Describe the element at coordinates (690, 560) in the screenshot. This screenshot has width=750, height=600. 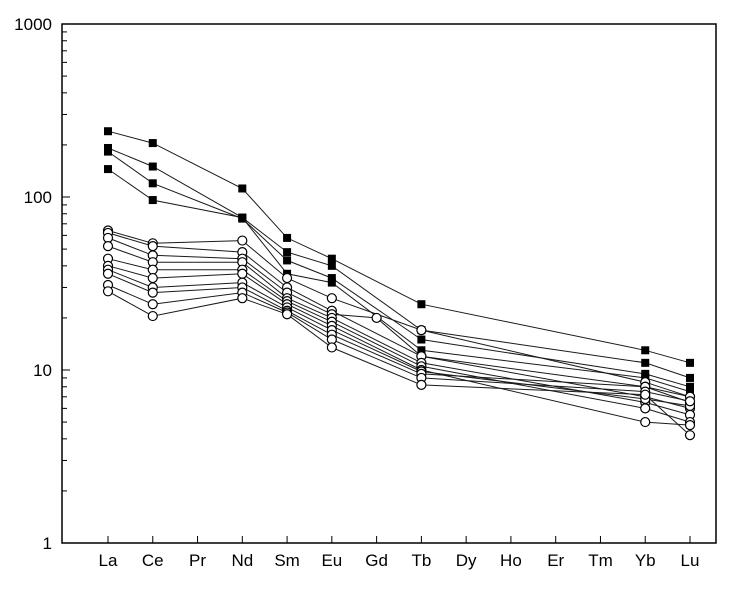
I see `x-tick-label: Lu` at that location.